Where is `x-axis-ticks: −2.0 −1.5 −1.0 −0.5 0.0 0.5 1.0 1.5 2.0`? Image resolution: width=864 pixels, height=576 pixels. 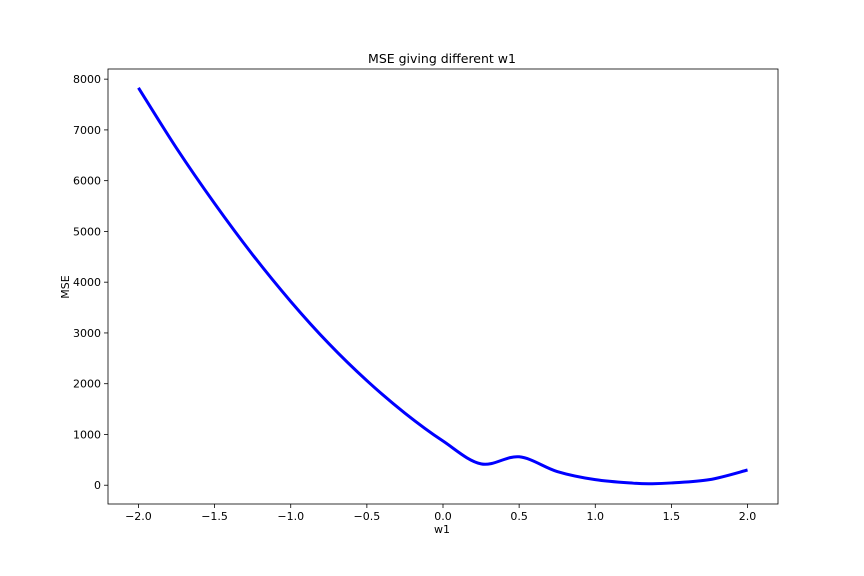 x-axis-ticks: −2.0 −1.5 −1.0 −0.5 0.0 0.5 1.0 1.5 2.0 is located at coordinates (440, 513).